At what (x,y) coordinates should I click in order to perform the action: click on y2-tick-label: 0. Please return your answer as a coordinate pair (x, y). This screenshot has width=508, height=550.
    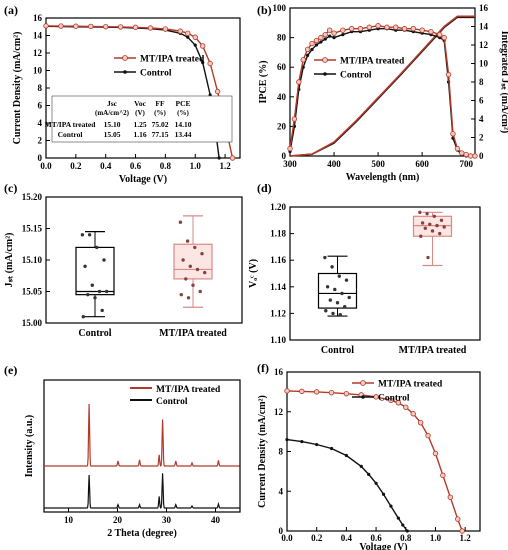
    Looking at the image, I should click on (481, 156).